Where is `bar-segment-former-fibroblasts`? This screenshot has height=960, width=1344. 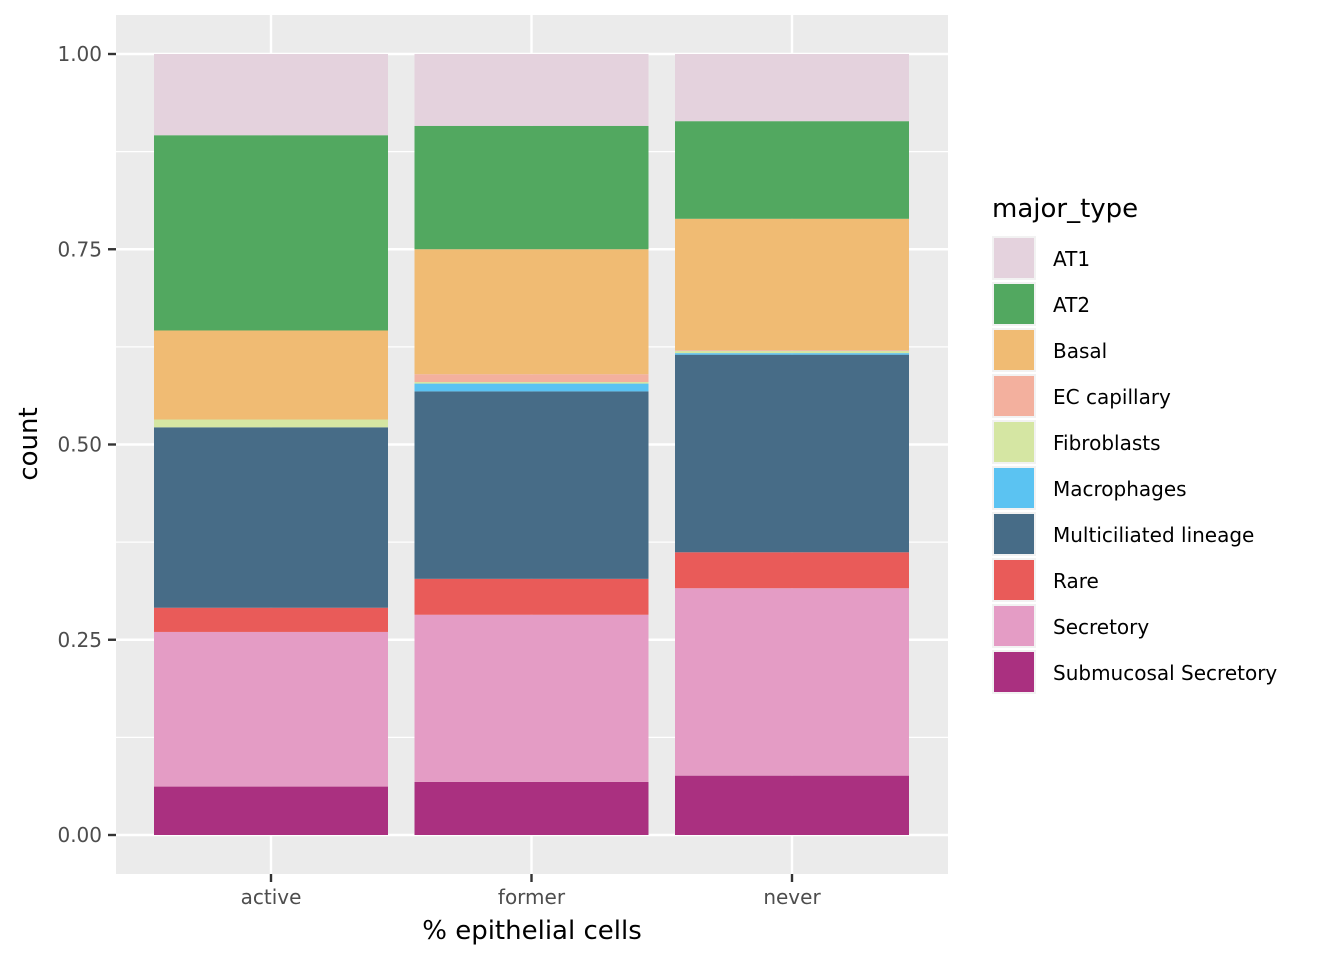
bar-segment-former-fibroblasts is located at coordinates (531, 383).